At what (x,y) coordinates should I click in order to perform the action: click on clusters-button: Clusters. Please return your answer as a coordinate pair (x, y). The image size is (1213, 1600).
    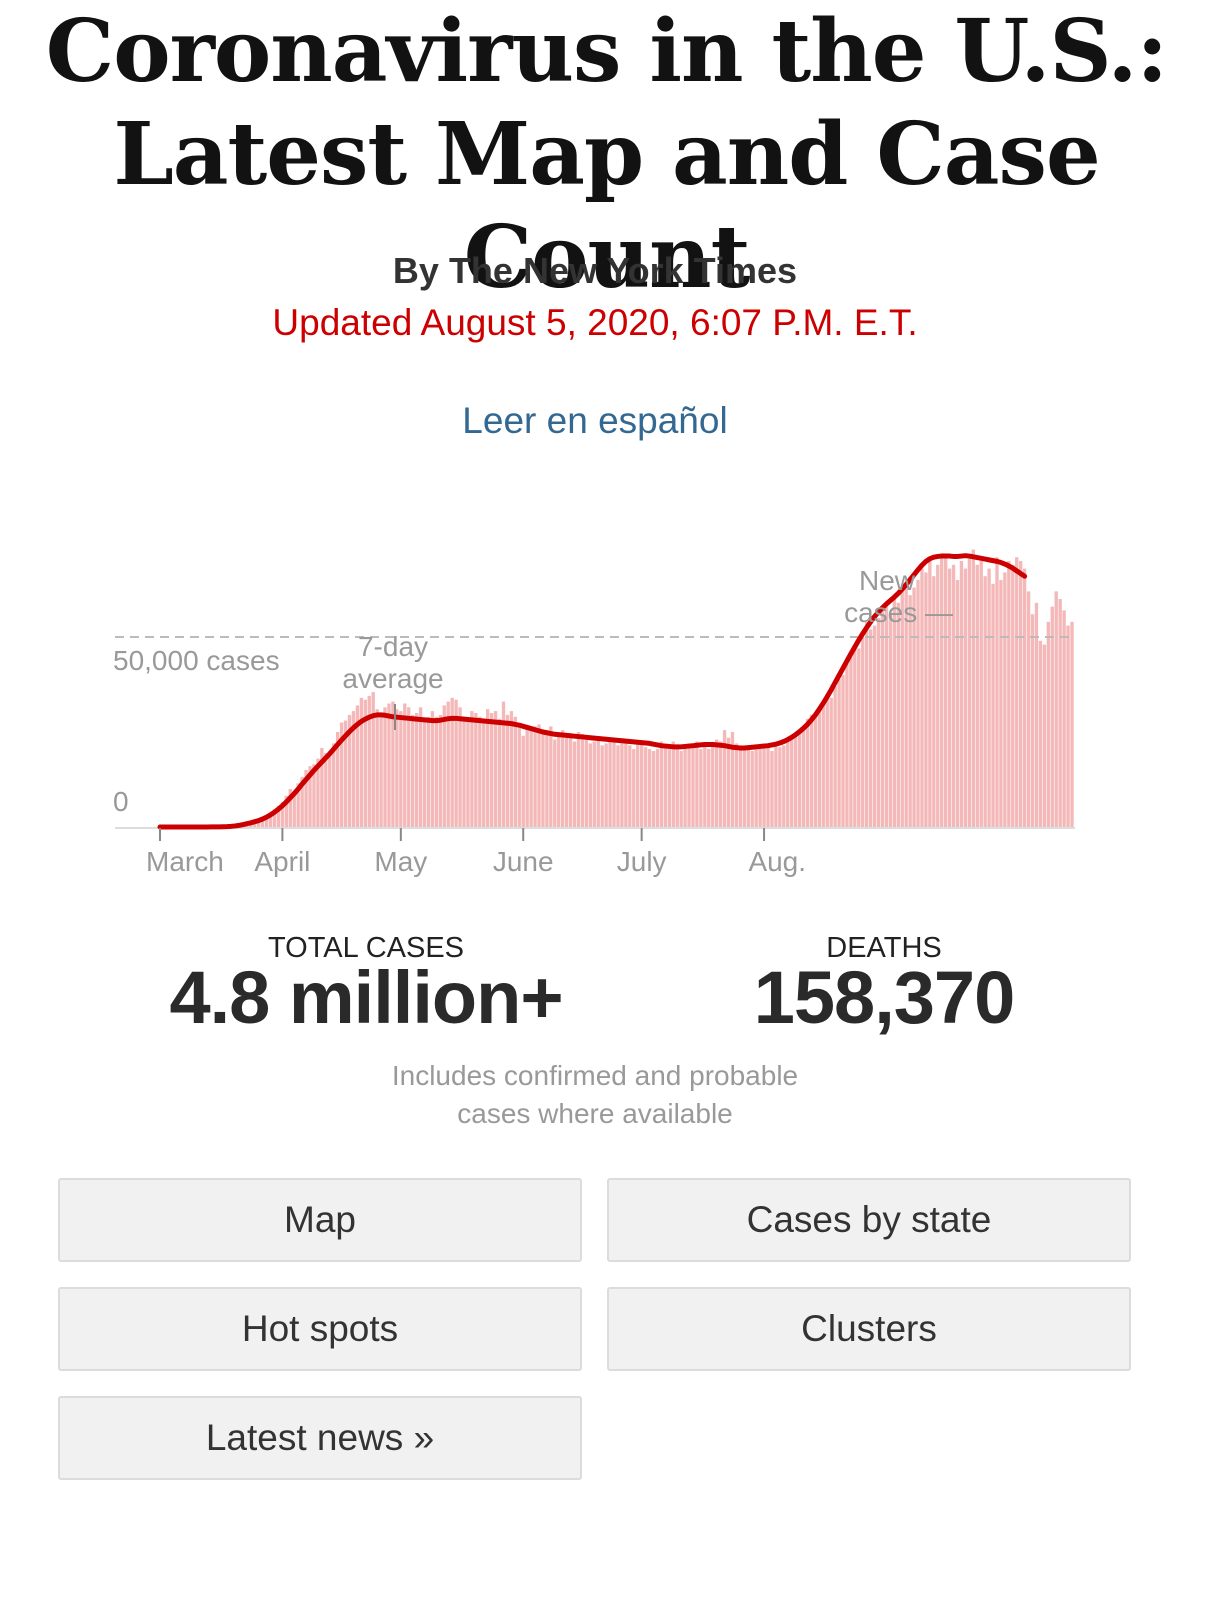
    Looking at the image, I should click on (869, 1329).